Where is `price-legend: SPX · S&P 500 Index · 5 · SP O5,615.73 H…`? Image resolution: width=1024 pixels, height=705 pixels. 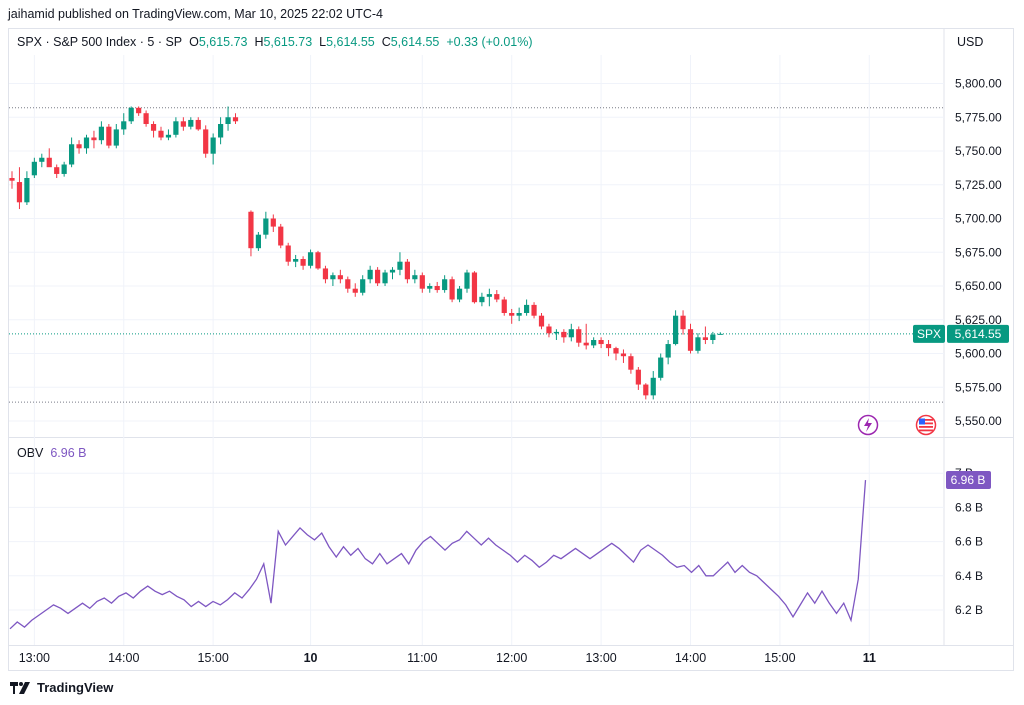 price-legend: SPX · S&P 500 Index · 5 · SP O5,615.73 H… is located at coordinates (275, 42).